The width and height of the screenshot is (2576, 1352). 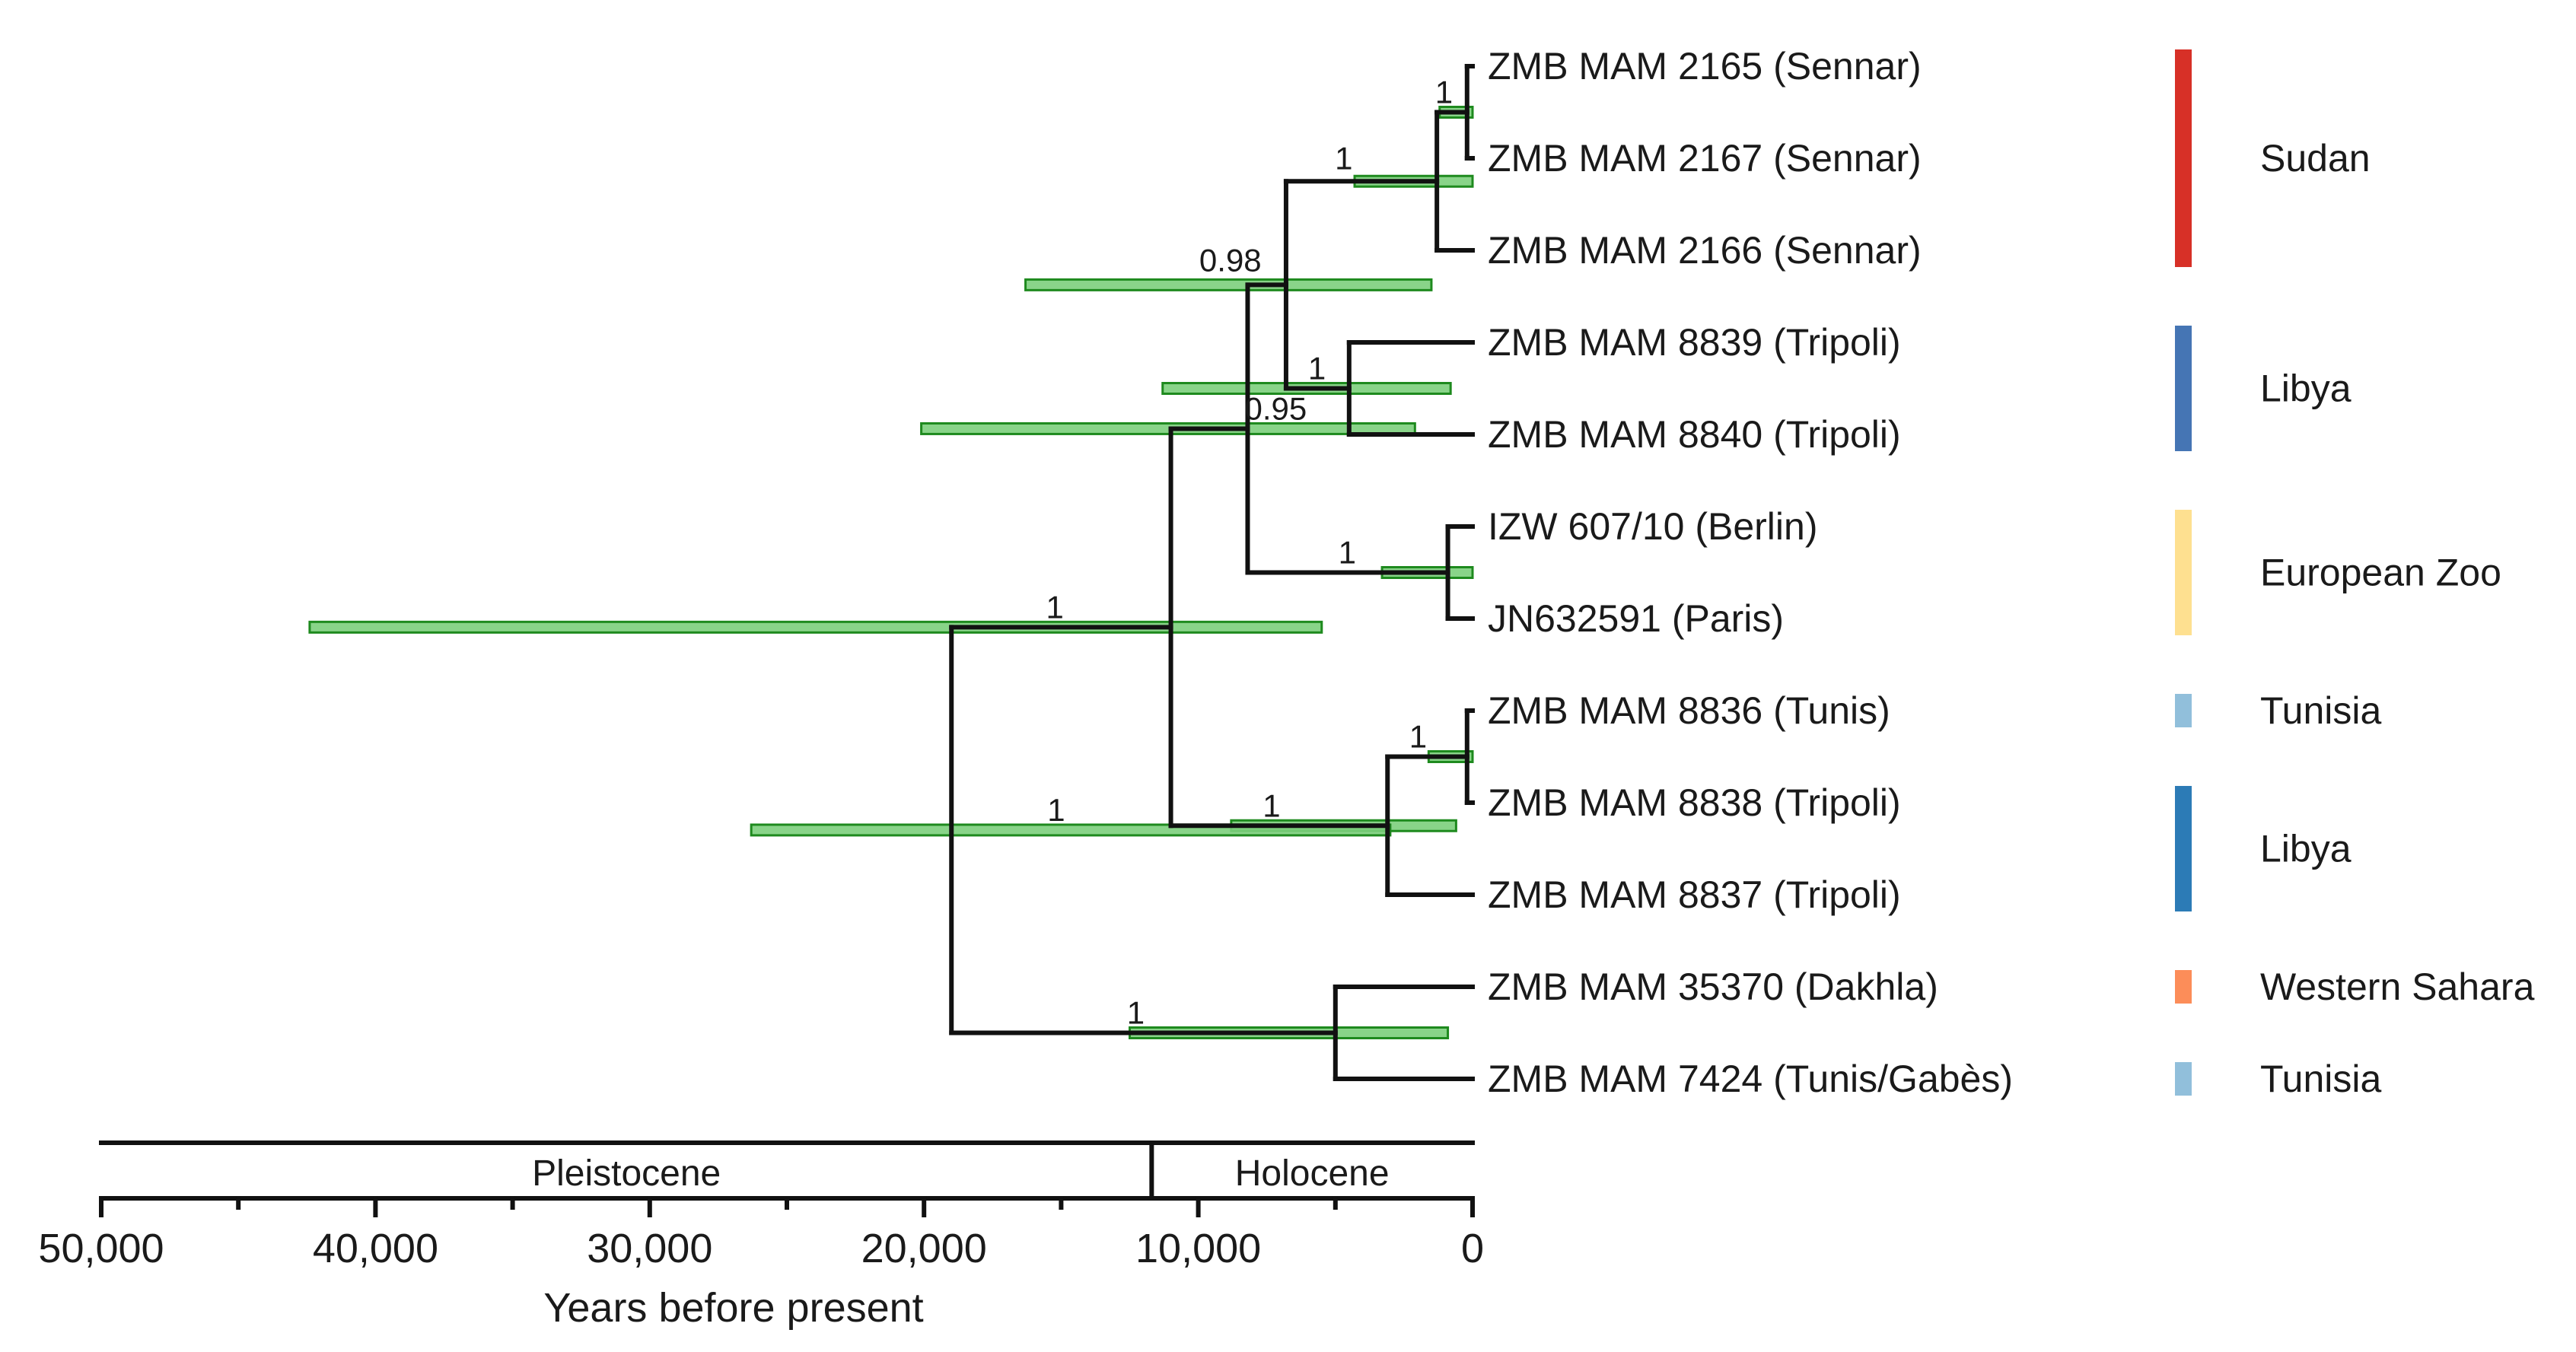 I want to click on support-value-ab: 1, so click(x=1055, y=607).